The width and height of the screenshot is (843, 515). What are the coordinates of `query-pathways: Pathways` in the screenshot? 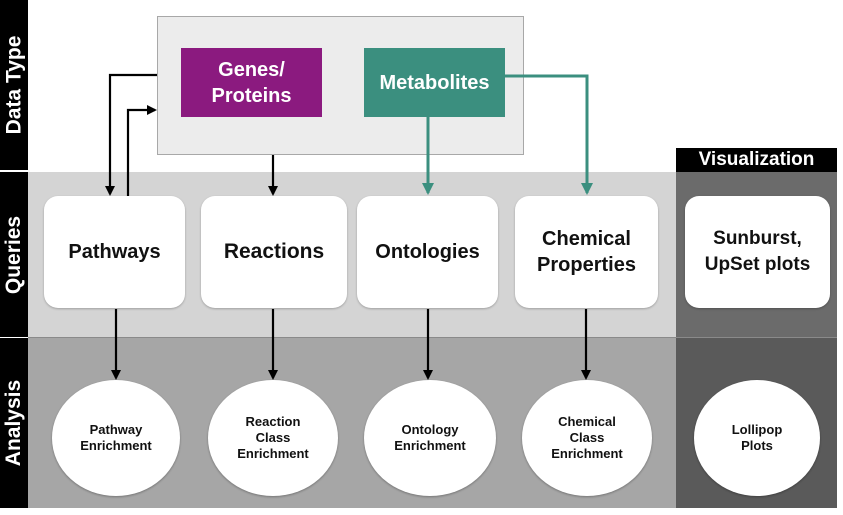 It's located at (114, 252).